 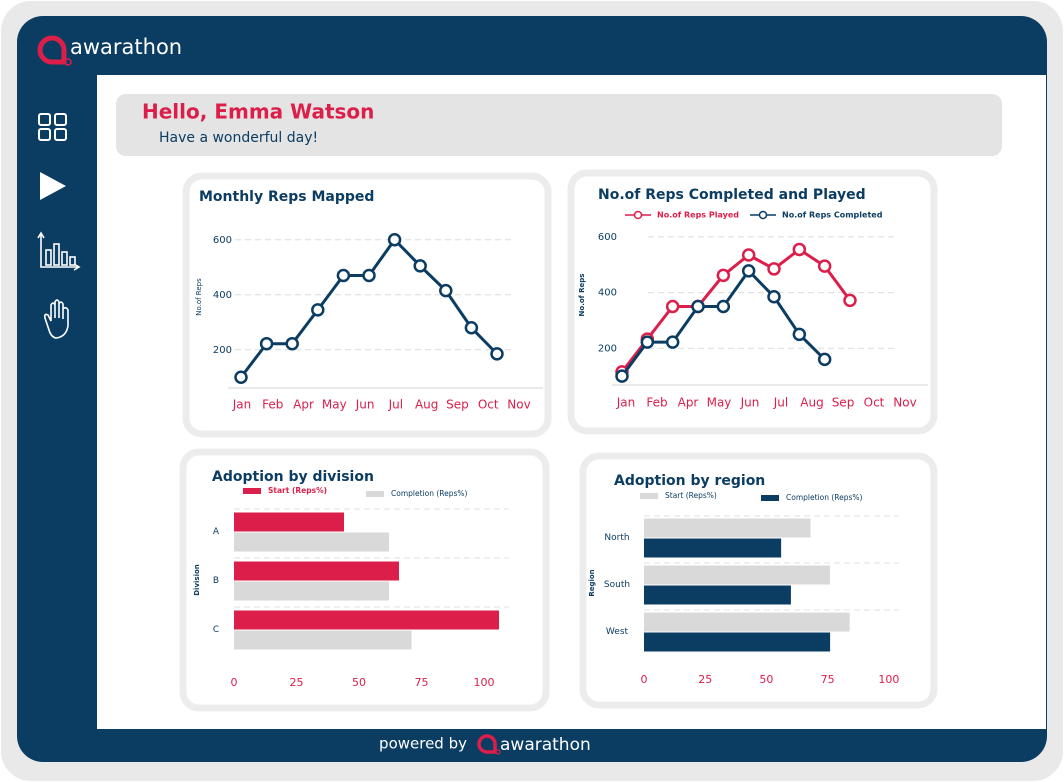 I want to click on footer-logo, so click(x=489, y=744).